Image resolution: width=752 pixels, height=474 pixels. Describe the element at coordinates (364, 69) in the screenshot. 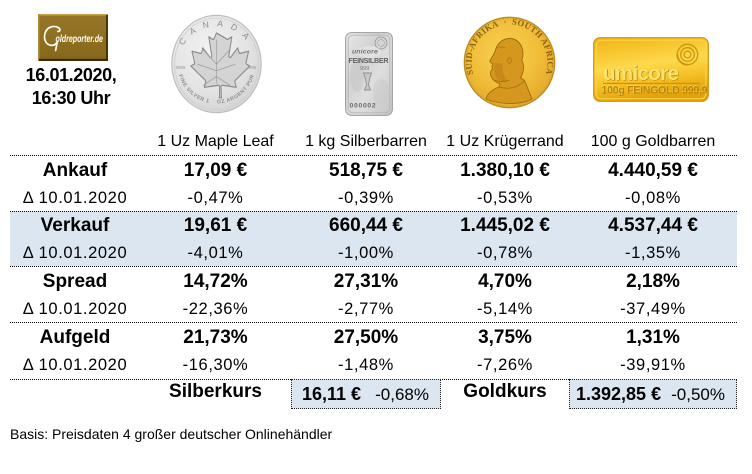

I see `svg-text: 999` at that location.